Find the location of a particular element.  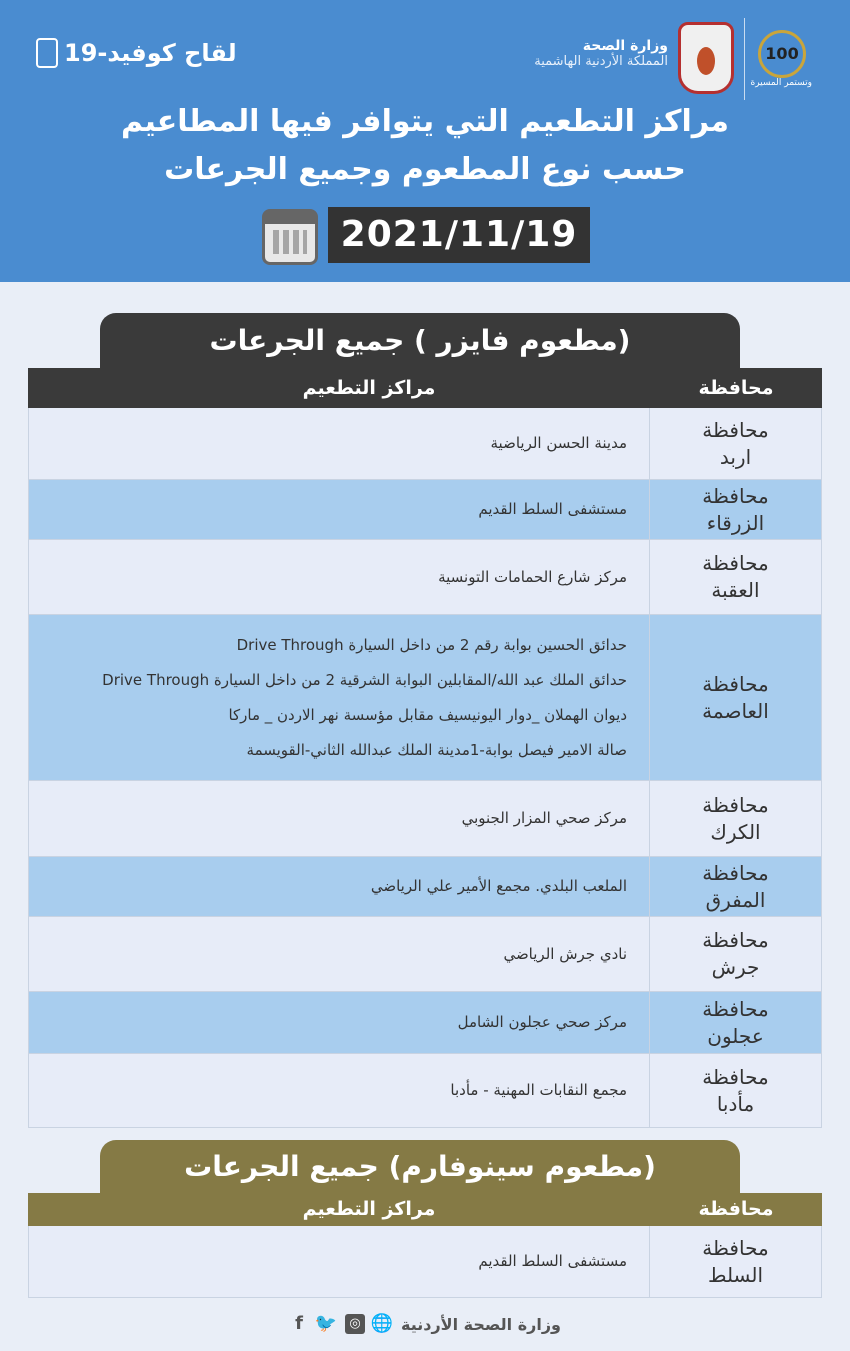

centers-cell: مركز شارع الحمامات التونسية is located at coordinates (339, 577).